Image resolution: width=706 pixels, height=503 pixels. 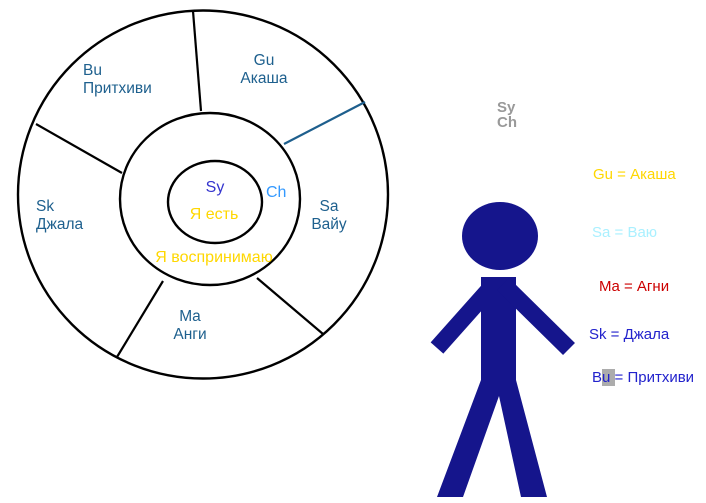 What do you see at coordinates (215, 187) in the screenshot?
I see `inner-circle-code: Sy` at bounding box center [215, 187].